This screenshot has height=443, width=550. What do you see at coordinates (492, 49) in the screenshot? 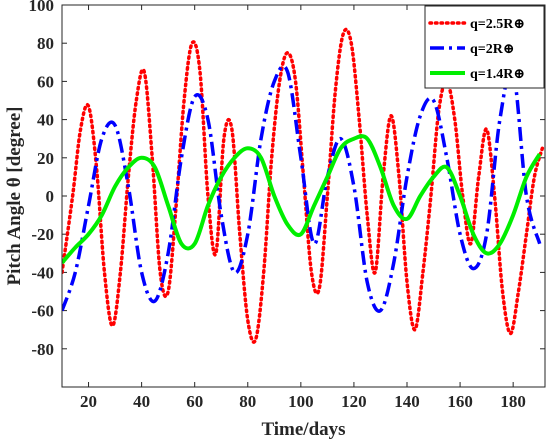
I see `legend-label-2: q=2R⊕` at bounding box center [492, 49].